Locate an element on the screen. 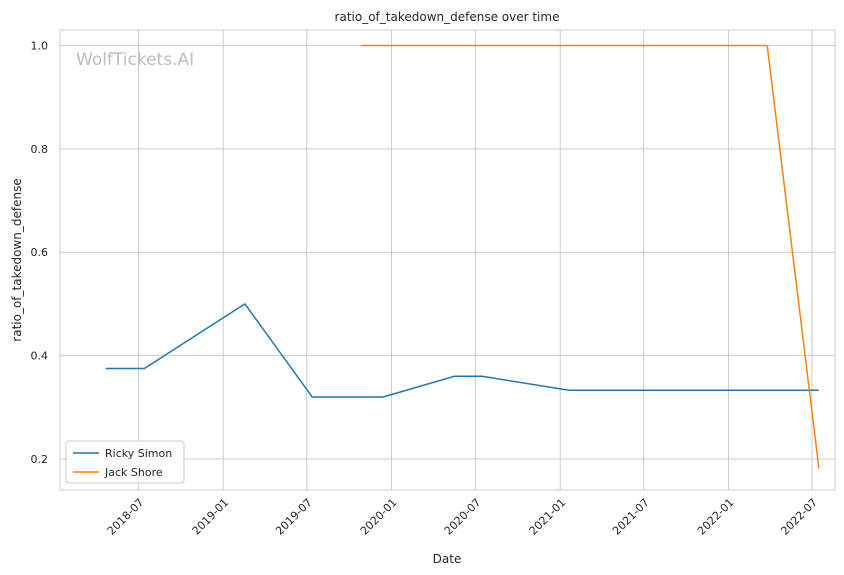 The image size is (844, 575). x-tick-label: 2022-07 is located at coordinates (799, 517).